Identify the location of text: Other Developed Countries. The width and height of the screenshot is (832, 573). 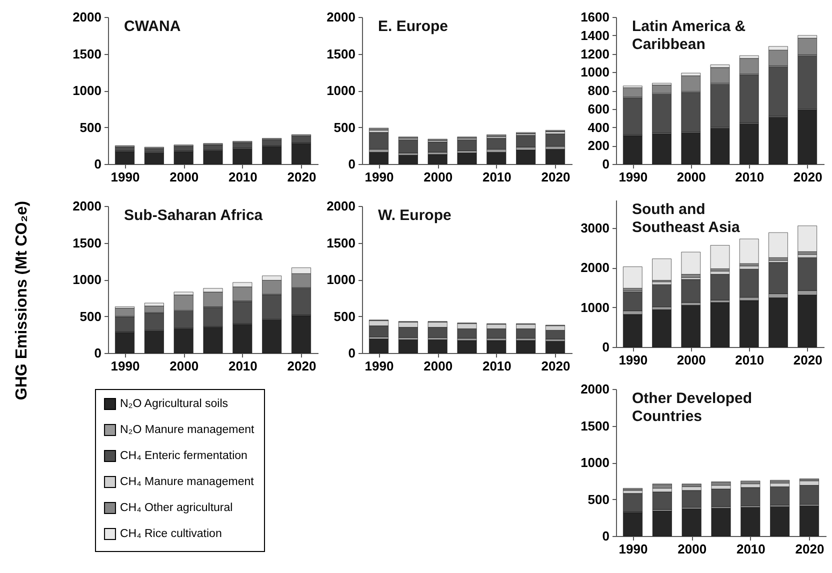
(692, 407).